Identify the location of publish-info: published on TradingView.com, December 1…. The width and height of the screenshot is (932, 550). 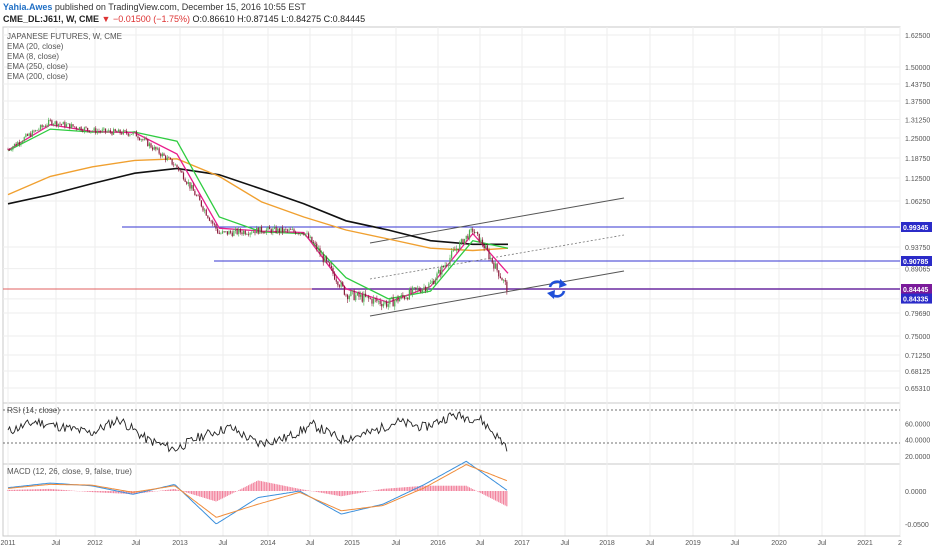
(180, 7).